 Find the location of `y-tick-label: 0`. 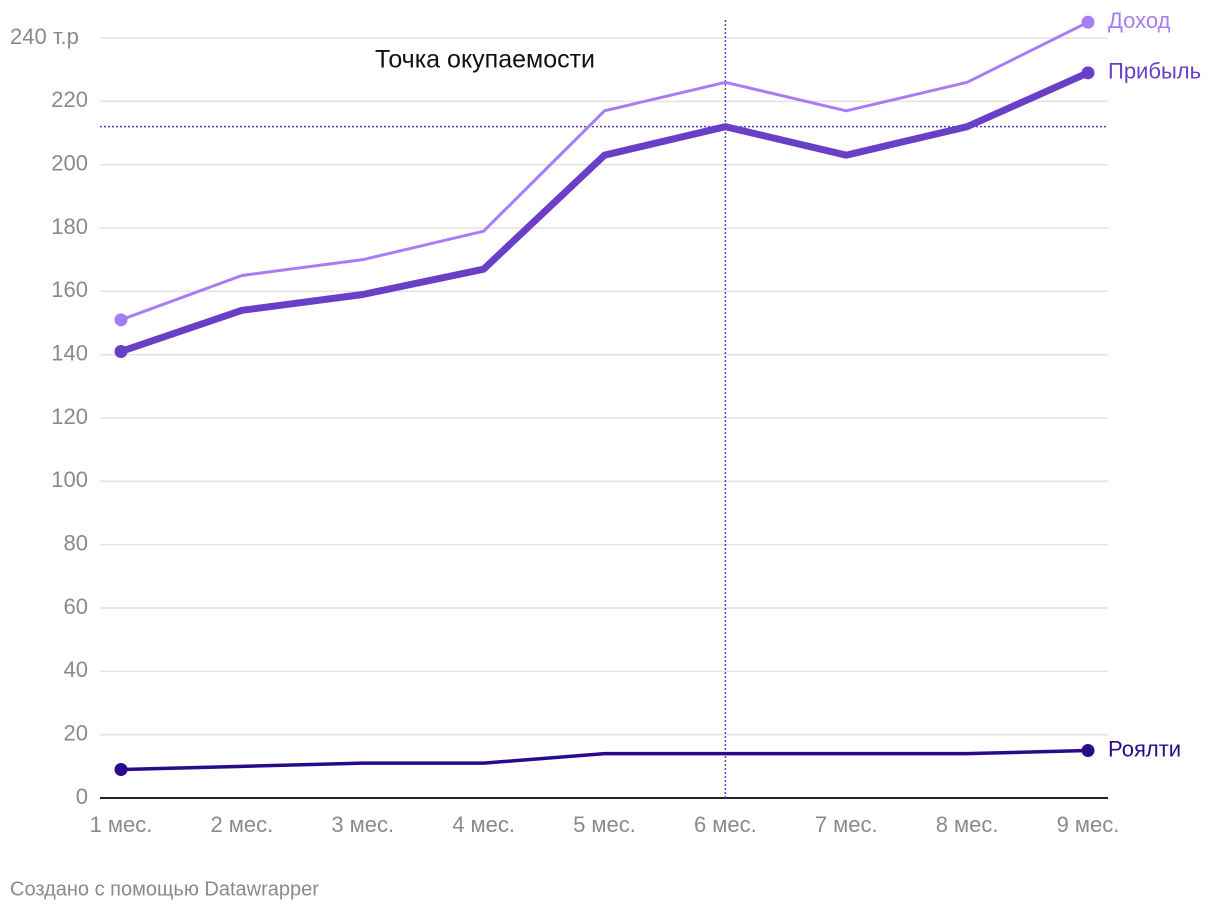

y-tick-label: 0 is located at coordinates (82, 796).